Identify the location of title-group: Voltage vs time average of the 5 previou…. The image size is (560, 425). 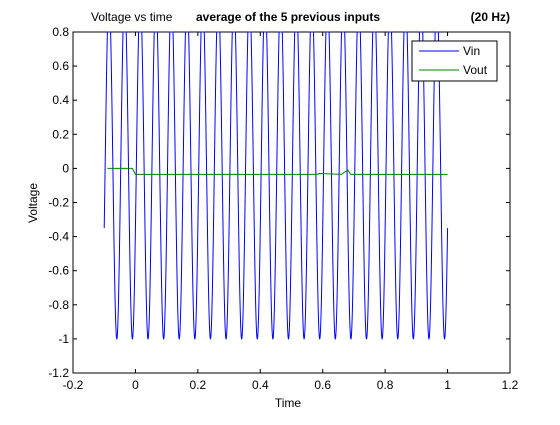
(300, 17).